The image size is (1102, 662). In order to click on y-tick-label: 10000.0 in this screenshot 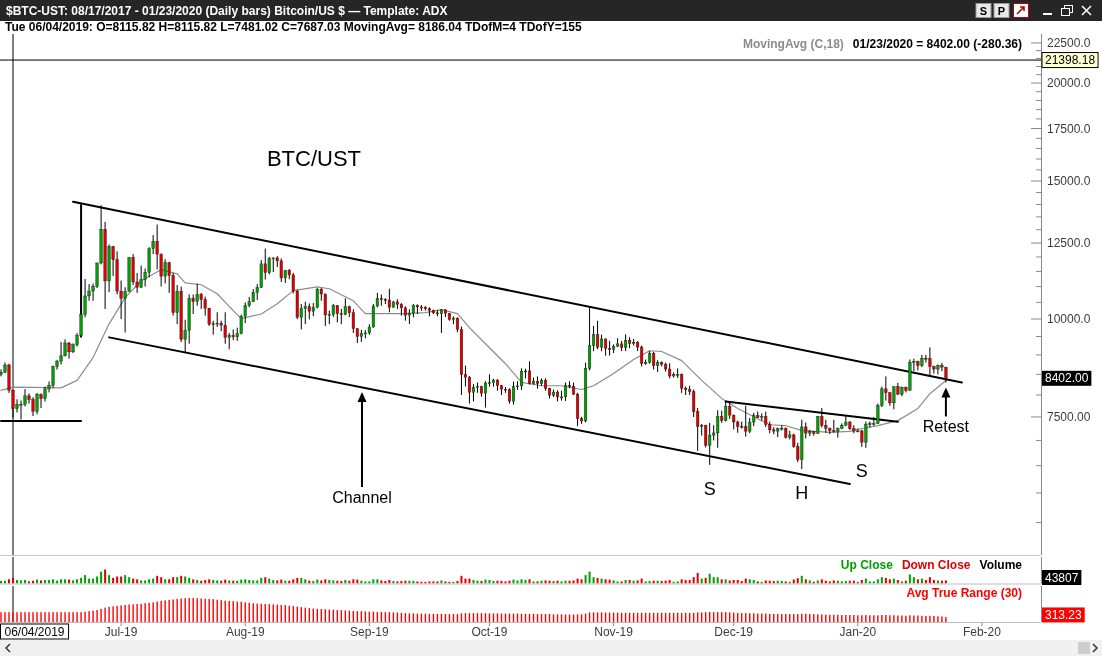, I will do `click(1069, 319)`.